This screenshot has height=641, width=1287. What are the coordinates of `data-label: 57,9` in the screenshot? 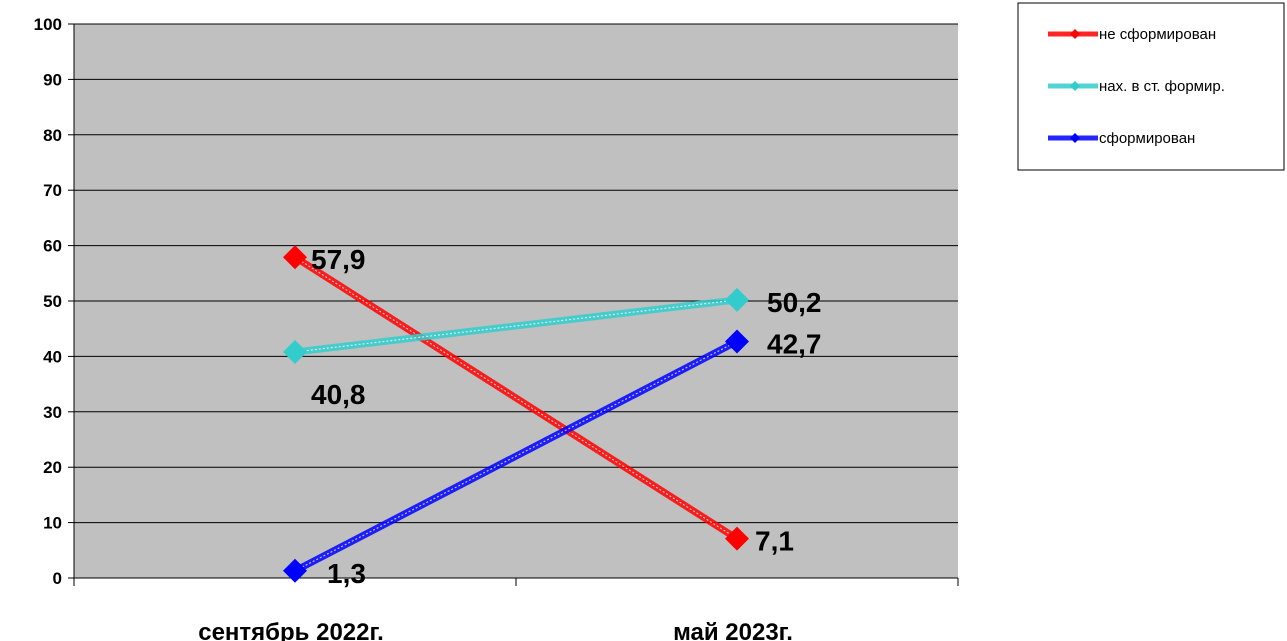 It's located at (338, 259).